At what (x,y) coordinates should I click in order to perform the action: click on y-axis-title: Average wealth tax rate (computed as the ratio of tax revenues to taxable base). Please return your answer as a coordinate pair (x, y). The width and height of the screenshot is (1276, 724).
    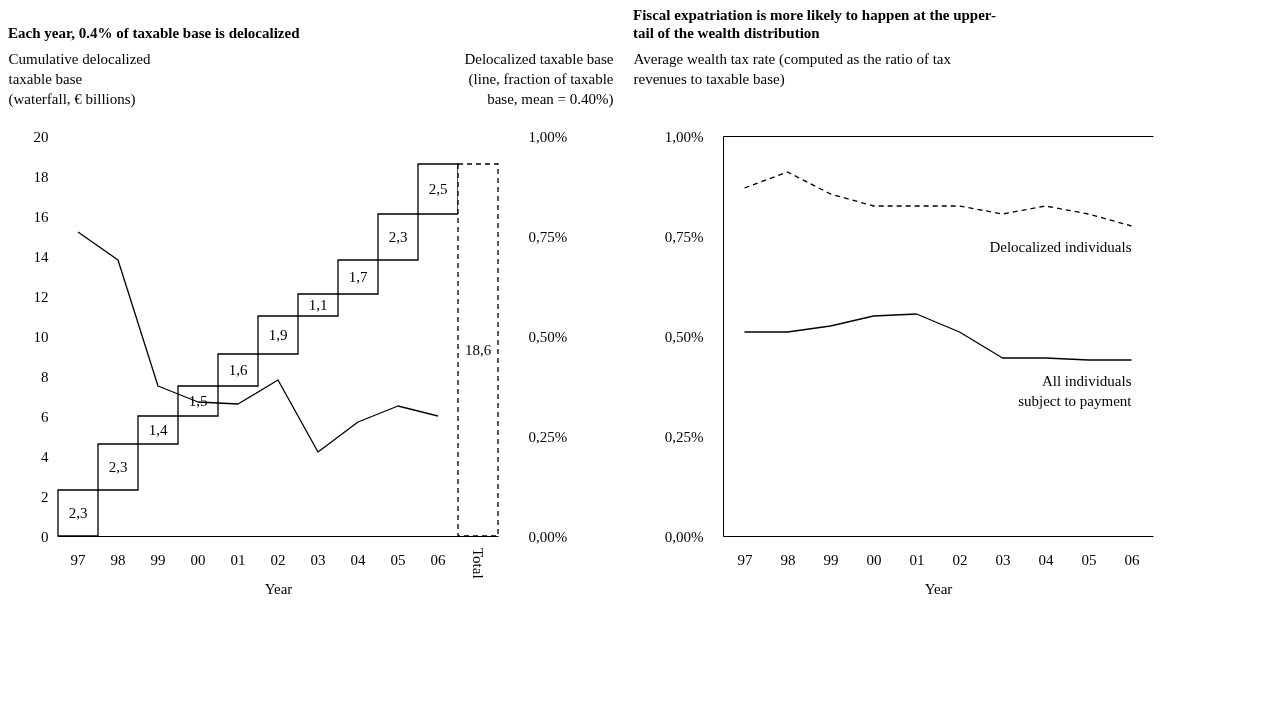
    Looking at the image, I should click on (792, 69).